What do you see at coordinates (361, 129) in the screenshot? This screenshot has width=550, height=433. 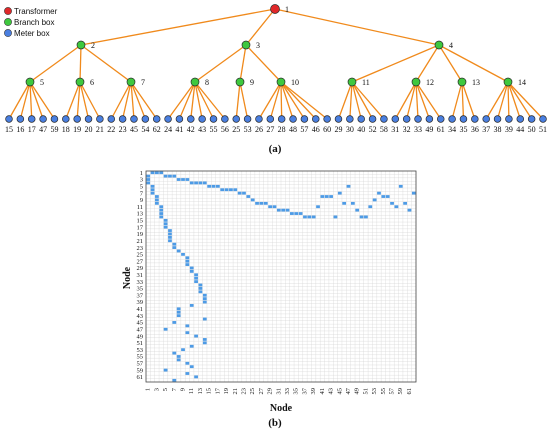 I see `meter-box-label: 40` at bounding box center [361, 129].